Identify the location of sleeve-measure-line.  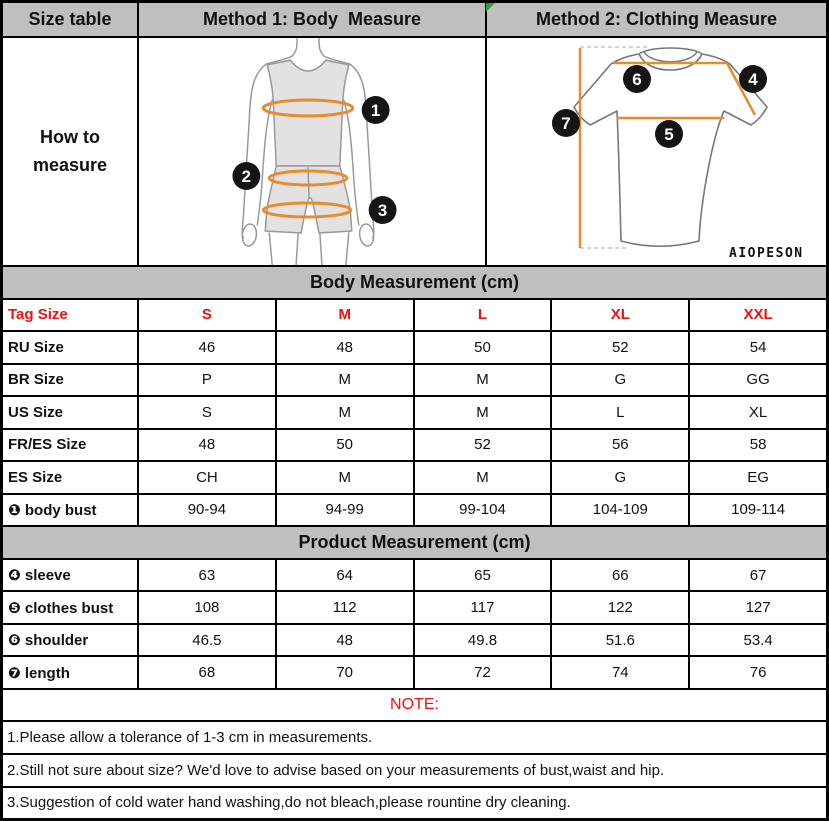
(741, 89).